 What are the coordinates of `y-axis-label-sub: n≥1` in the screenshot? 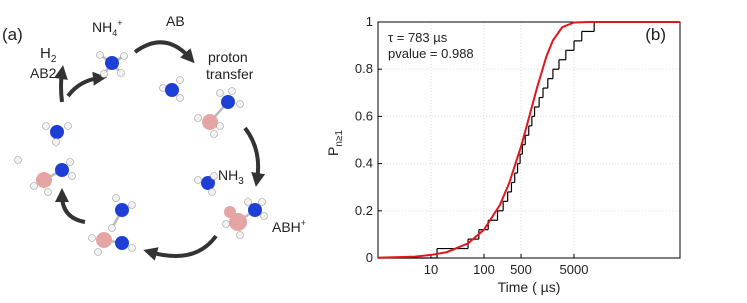 It's located at (339, 138).